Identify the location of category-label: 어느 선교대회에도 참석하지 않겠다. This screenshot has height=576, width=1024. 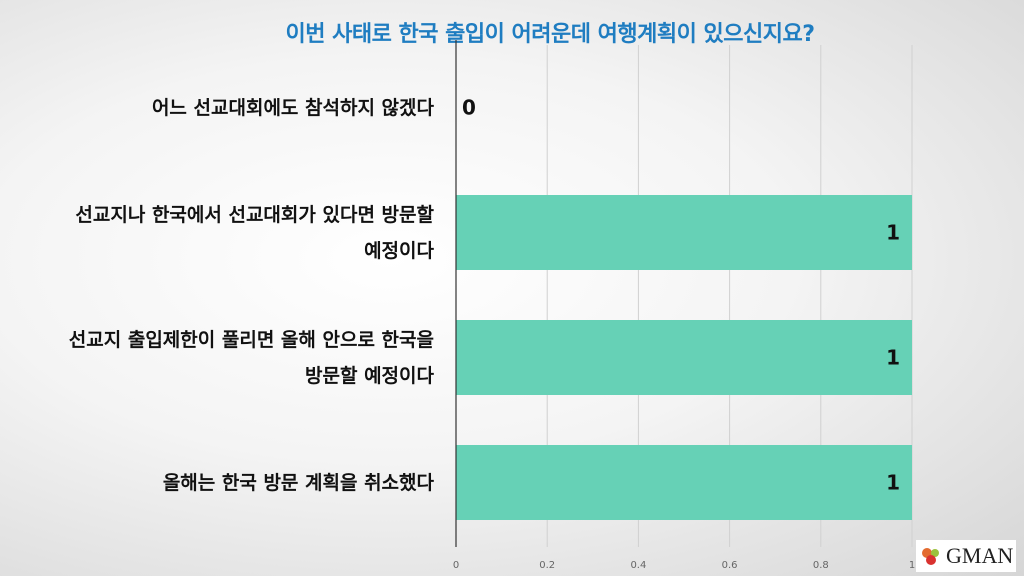
(292, 107).